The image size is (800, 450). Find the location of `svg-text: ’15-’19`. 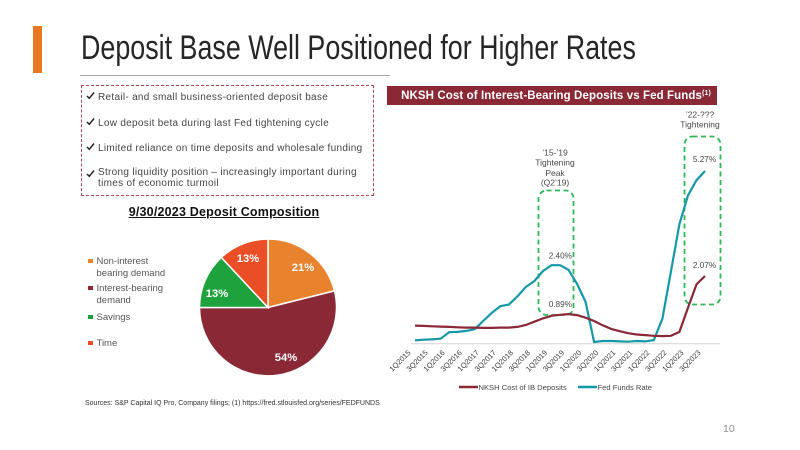

svg-text: ’15-’19 is located at coordinates (555, 153).